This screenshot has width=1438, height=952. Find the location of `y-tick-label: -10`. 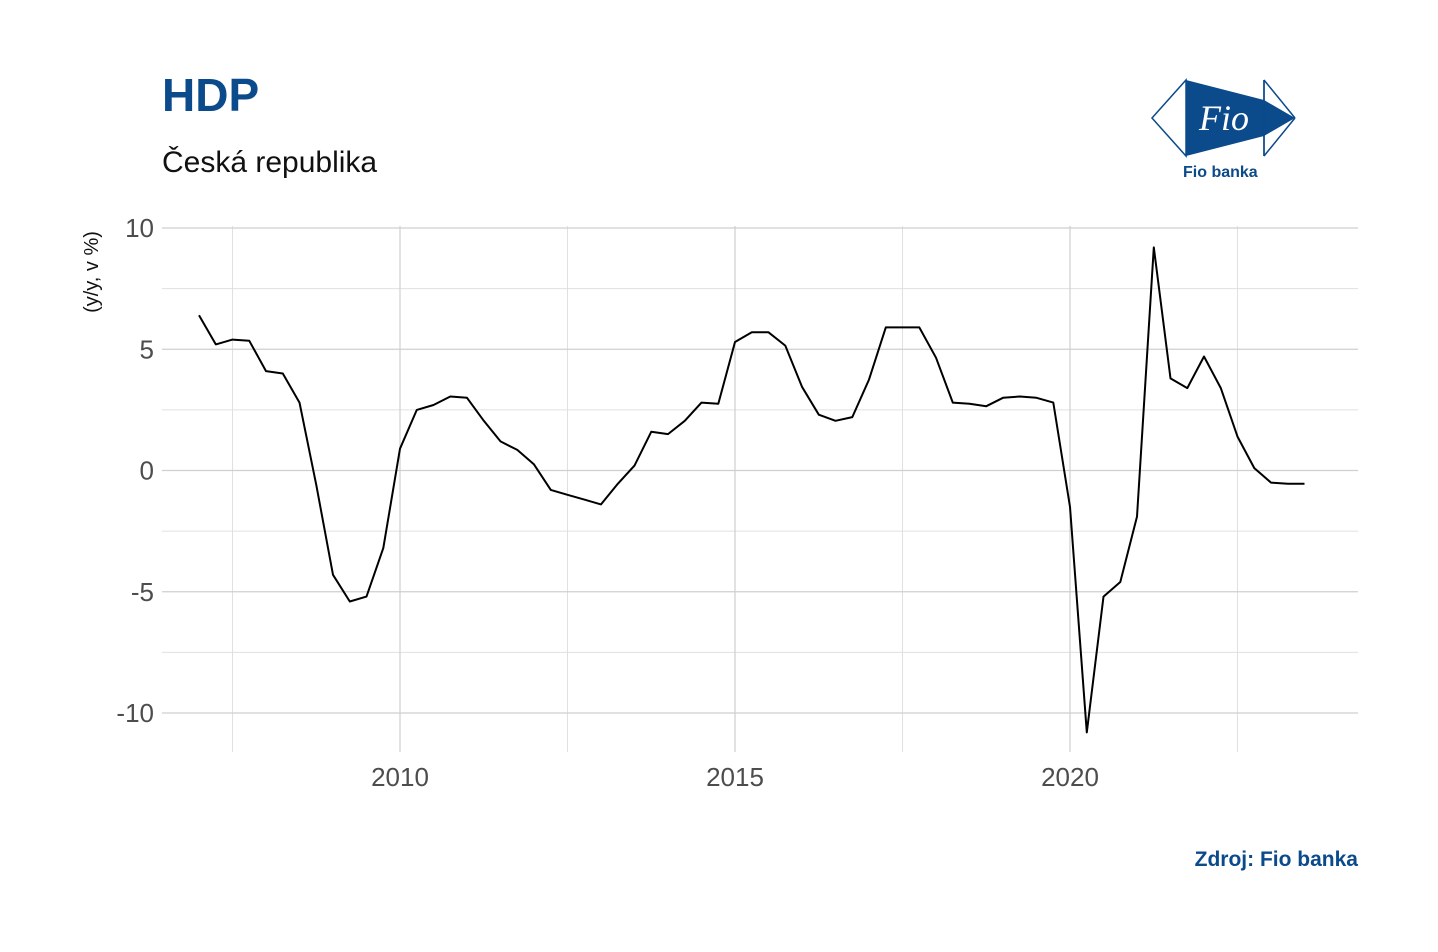

y-tick-label: -10 is located at coordinates (135, 713).